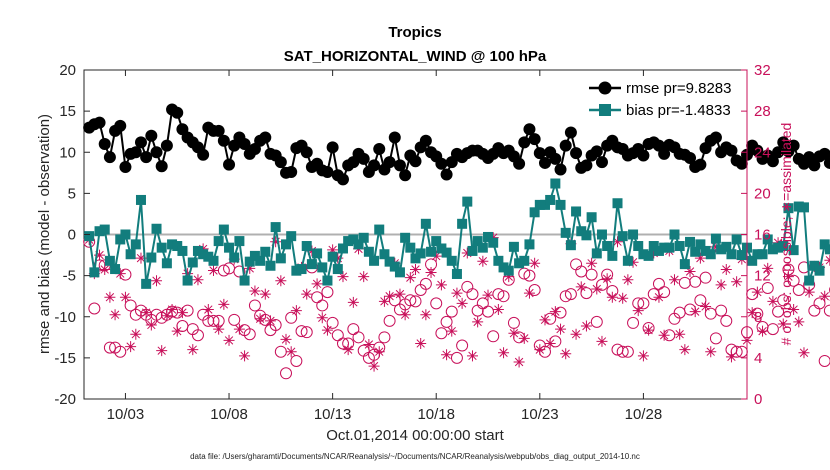 The height and width of the screenshot is (470, 830). I want to click on x-tick-label: 10/13, so click(333, 414).